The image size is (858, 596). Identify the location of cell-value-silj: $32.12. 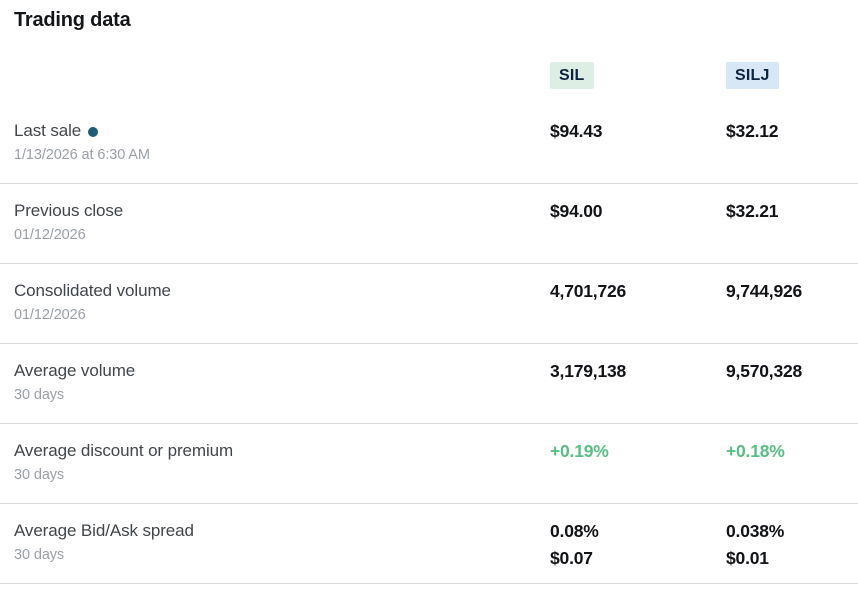
(752, 131).